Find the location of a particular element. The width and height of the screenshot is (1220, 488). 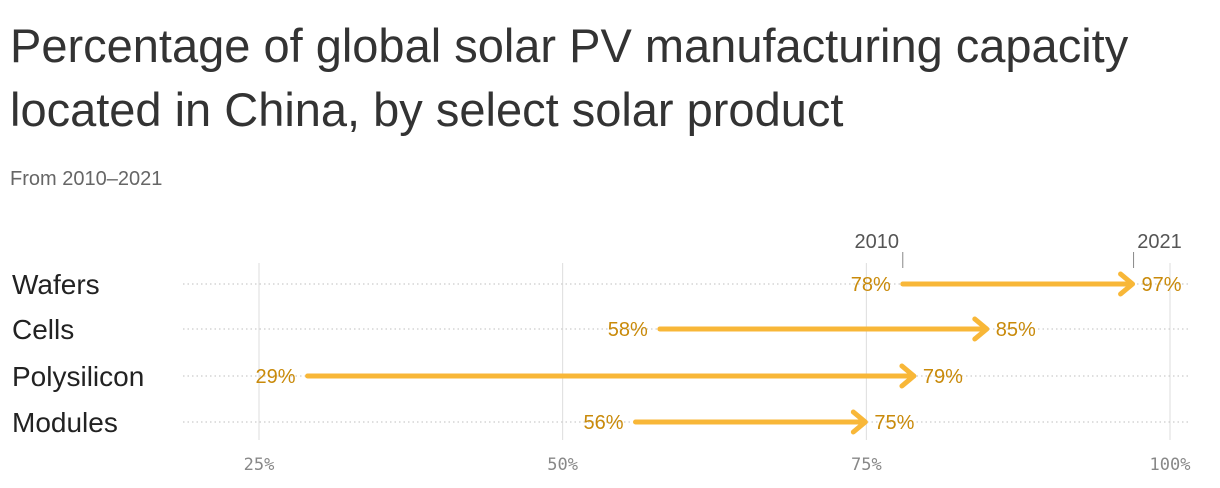

category-label: Polysilicon is located at coordinates (78, 376).